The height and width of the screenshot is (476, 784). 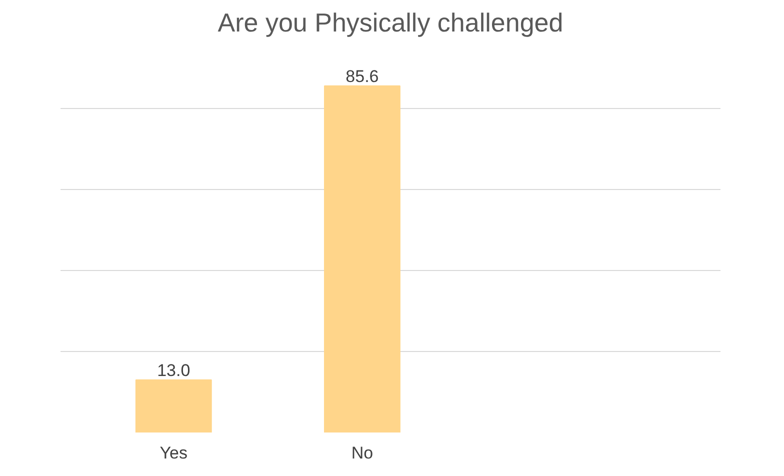 I want to click on x-tick-label: Yes, so click(x=174, y=453).